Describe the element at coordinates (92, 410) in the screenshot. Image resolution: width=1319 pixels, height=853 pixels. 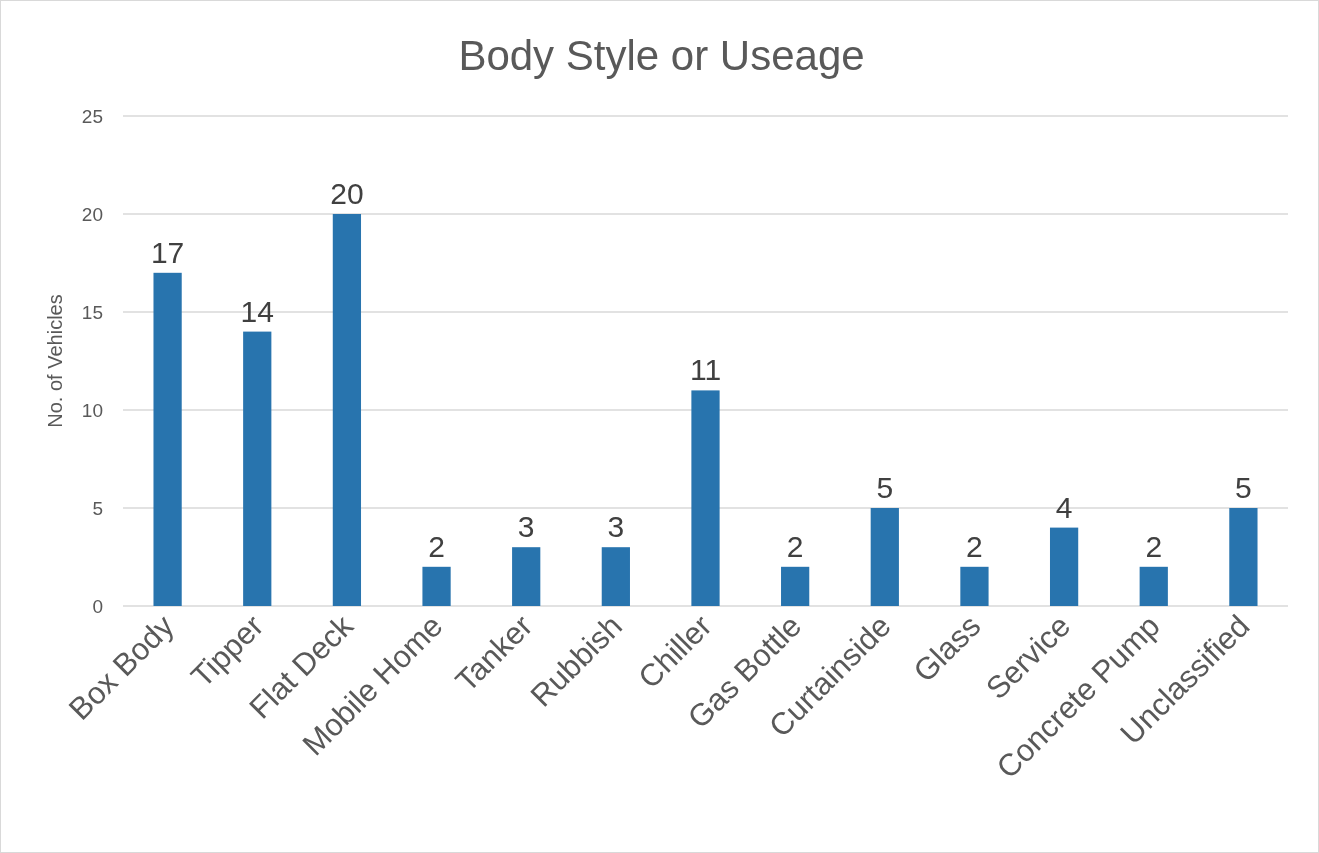
I see `y-tick-label: 10` at that location.